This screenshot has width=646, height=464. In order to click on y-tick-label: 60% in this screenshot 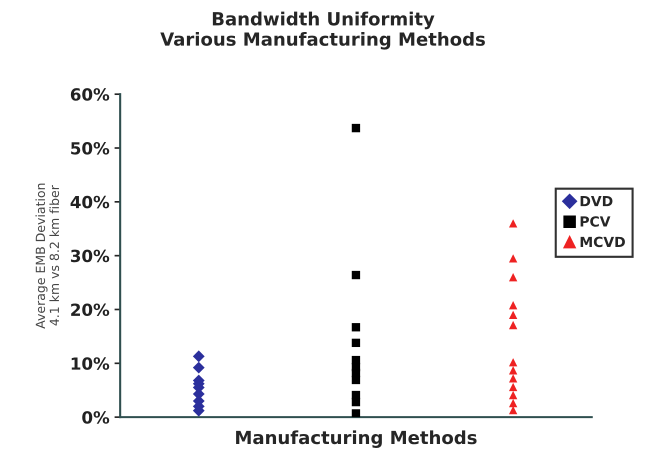, I will do `click(90, 94)`.